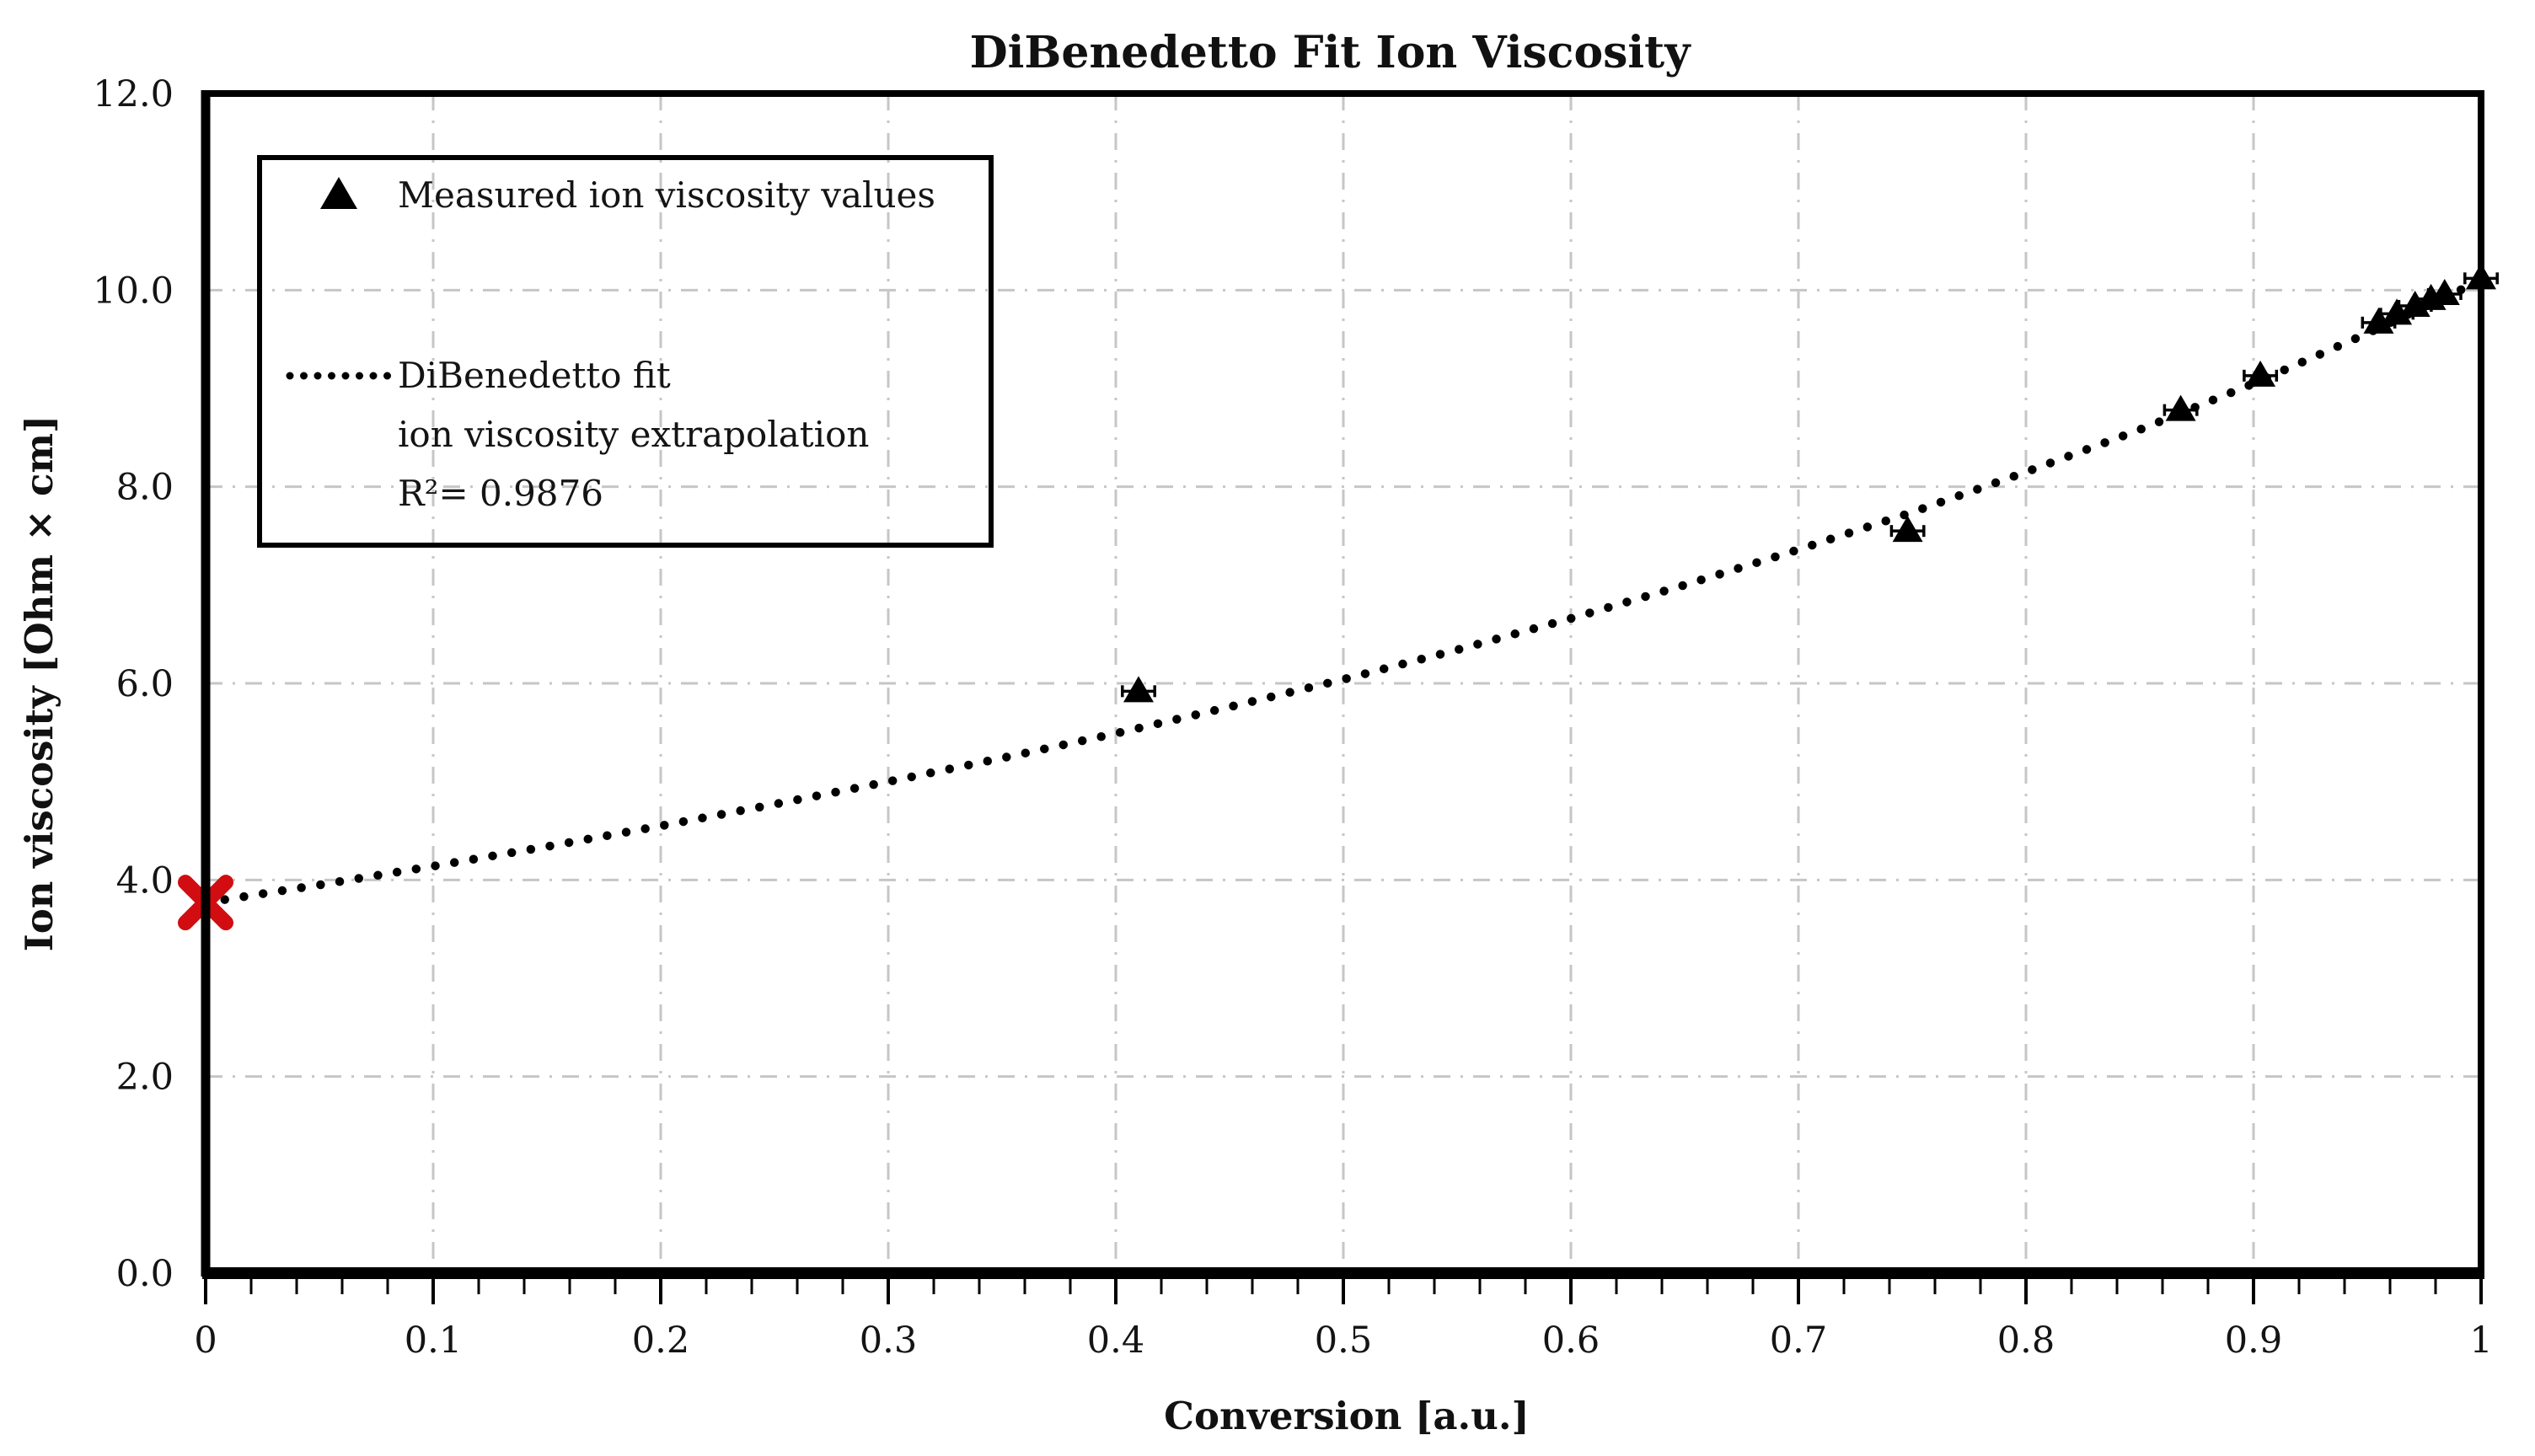 The width and height of the screenshot is (2535, 1456). Describe the element at coordinates (889, 1341) in the screenshot. I see `x-tick-label: 0.3` at that location.